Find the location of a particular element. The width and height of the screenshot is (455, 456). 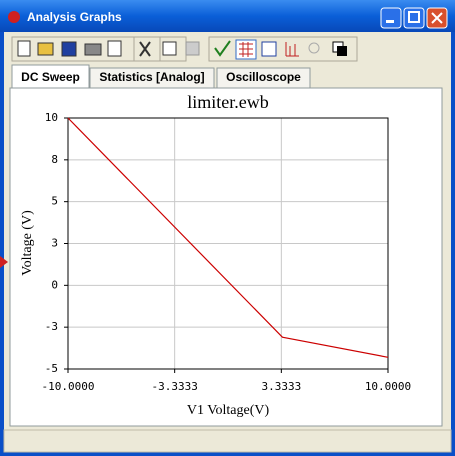

status-bar is located at coordinates (227, 441).